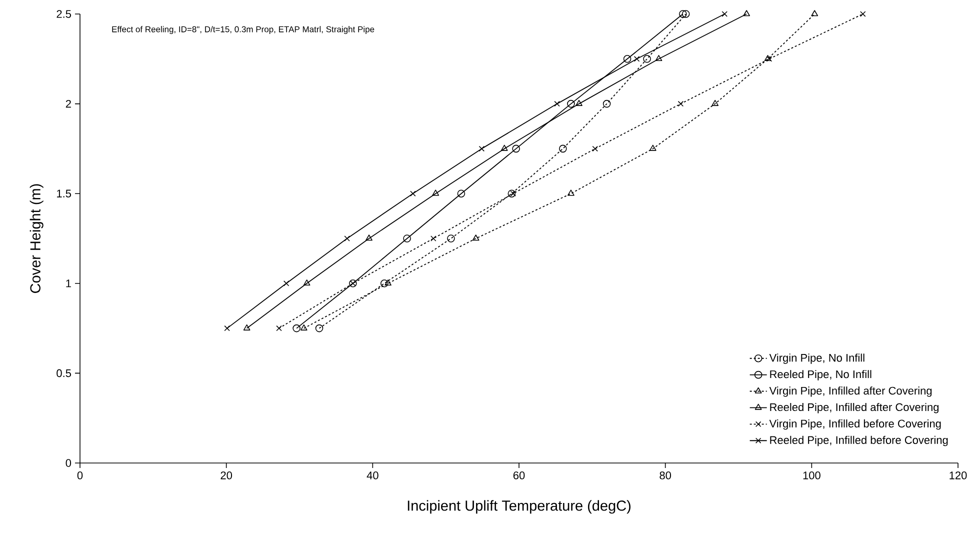 The height and width of the screenshot is (551, 975). Describe the element at coordinates (850, 391) in the screenshot. I see `legend-label: Virgin Pipe, Infilled after Covering` at that location.